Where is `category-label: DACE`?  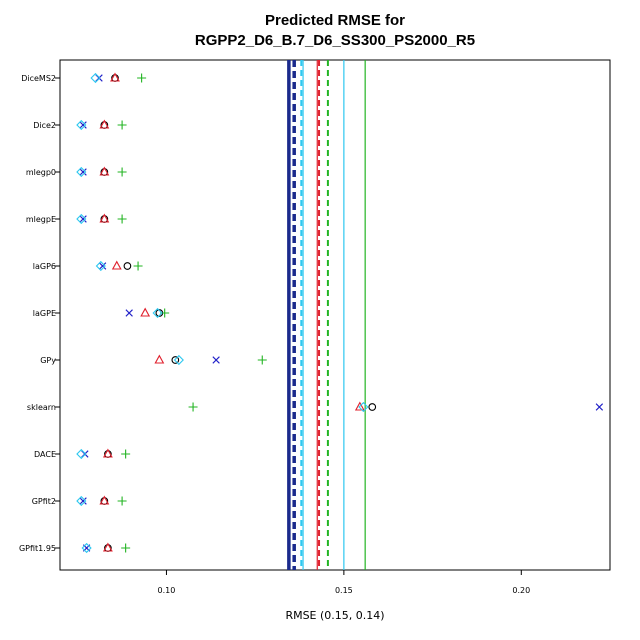 category-label: DACE is located at coordinates (45, 454).